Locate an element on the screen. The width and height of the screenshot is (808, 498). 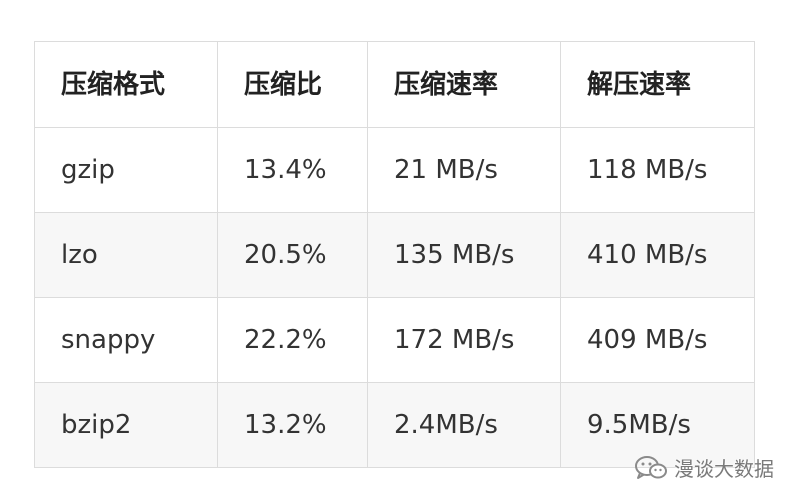
cell-compression-ratio: 20.5% is located at coordinates (292, 255).